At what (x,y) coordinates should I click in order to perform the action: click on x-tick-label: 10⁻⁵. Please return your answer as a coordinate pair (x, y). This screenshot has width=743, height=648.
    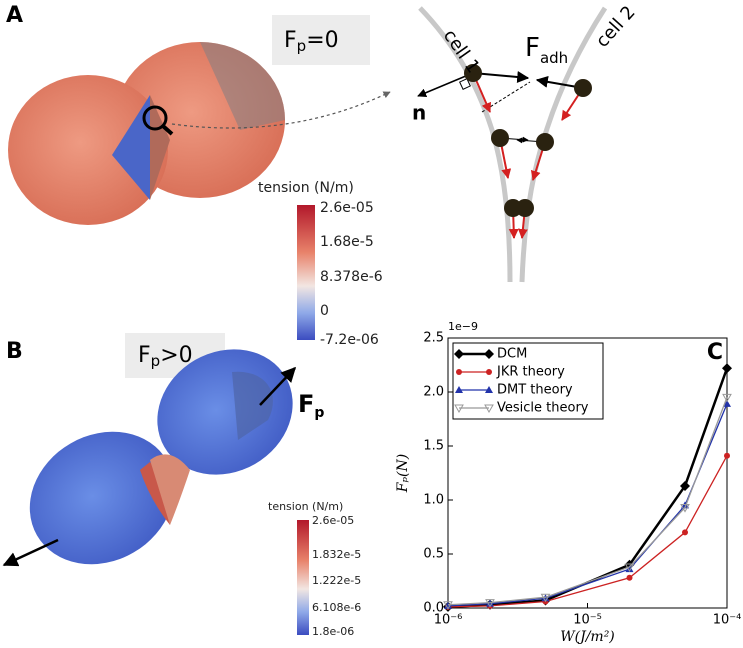
    Looking at the image, I should click on (587, 620).